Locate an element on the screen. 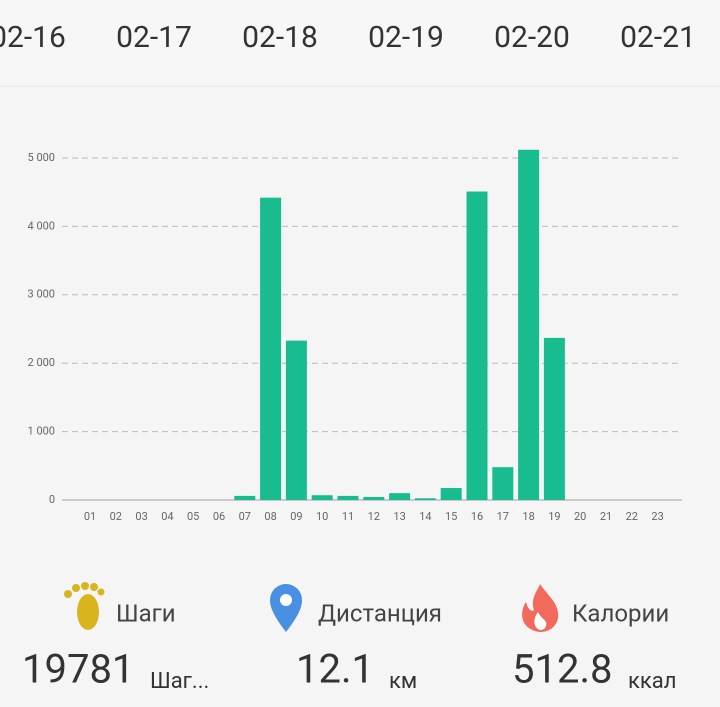 Image resolution: width=720 pixels, height=707 pixels. date-tab: 02-18 is located at coordinates (280, 37).